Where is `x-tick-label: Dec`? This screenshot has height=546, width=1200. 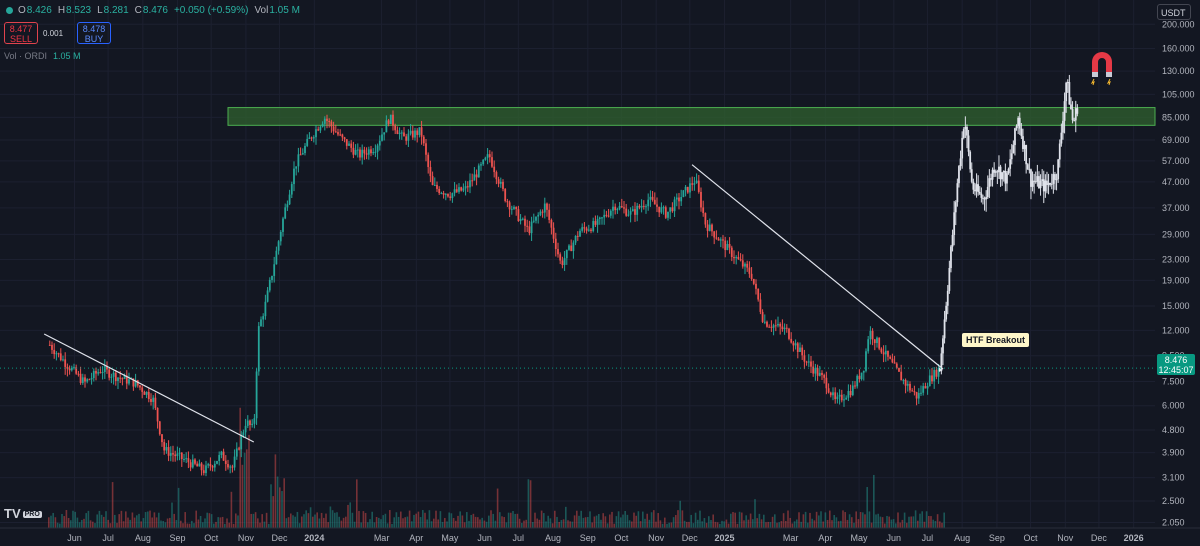 x-tick-label: Dec is located at coordinates (690, 538).